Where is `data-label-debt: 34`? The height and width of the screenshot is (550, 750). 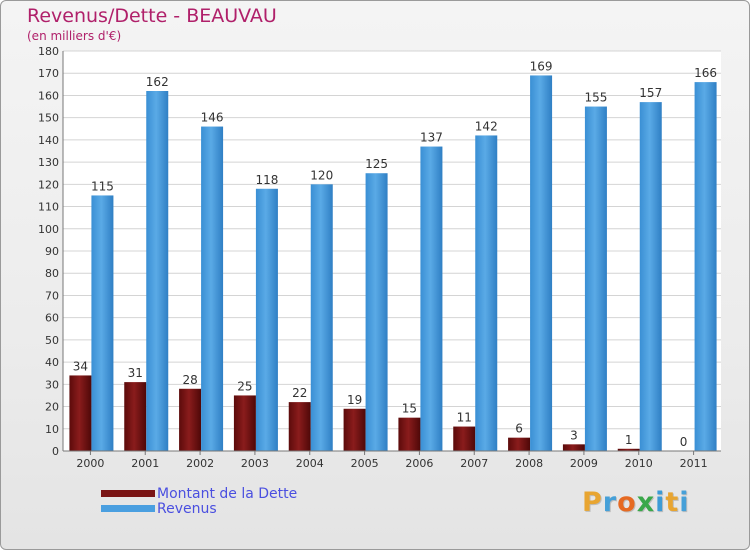 data-label-debt: 34 is located at coordinates (80, 366).